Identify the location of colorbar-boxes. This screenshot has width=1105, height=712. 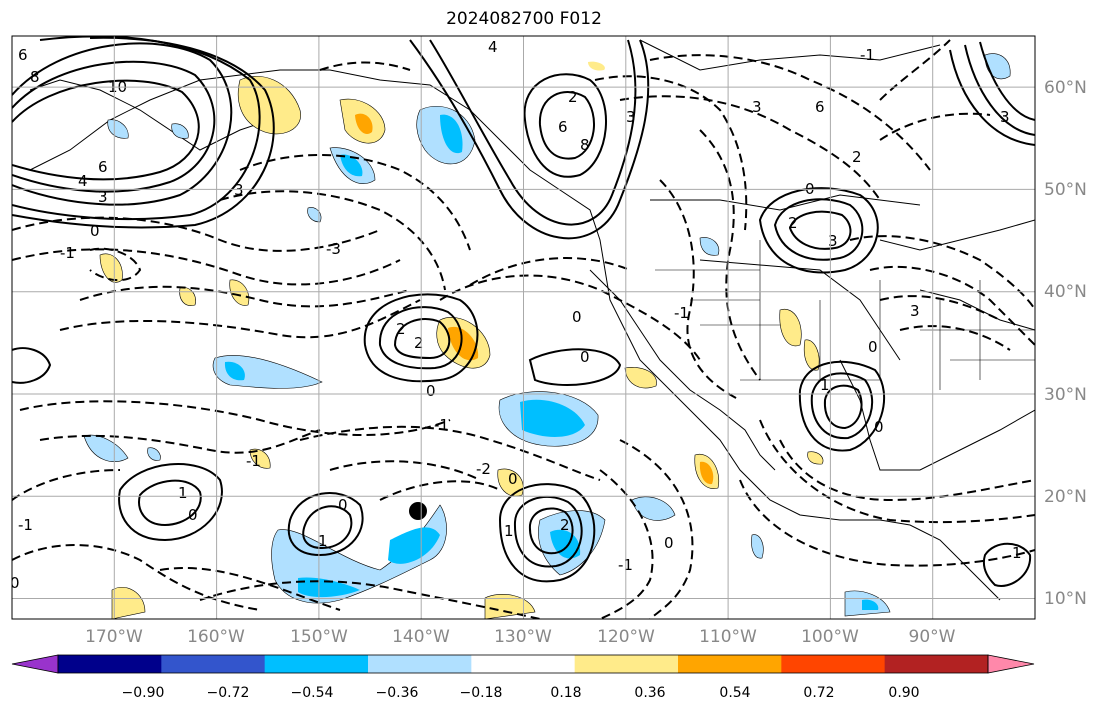
(523, 664).